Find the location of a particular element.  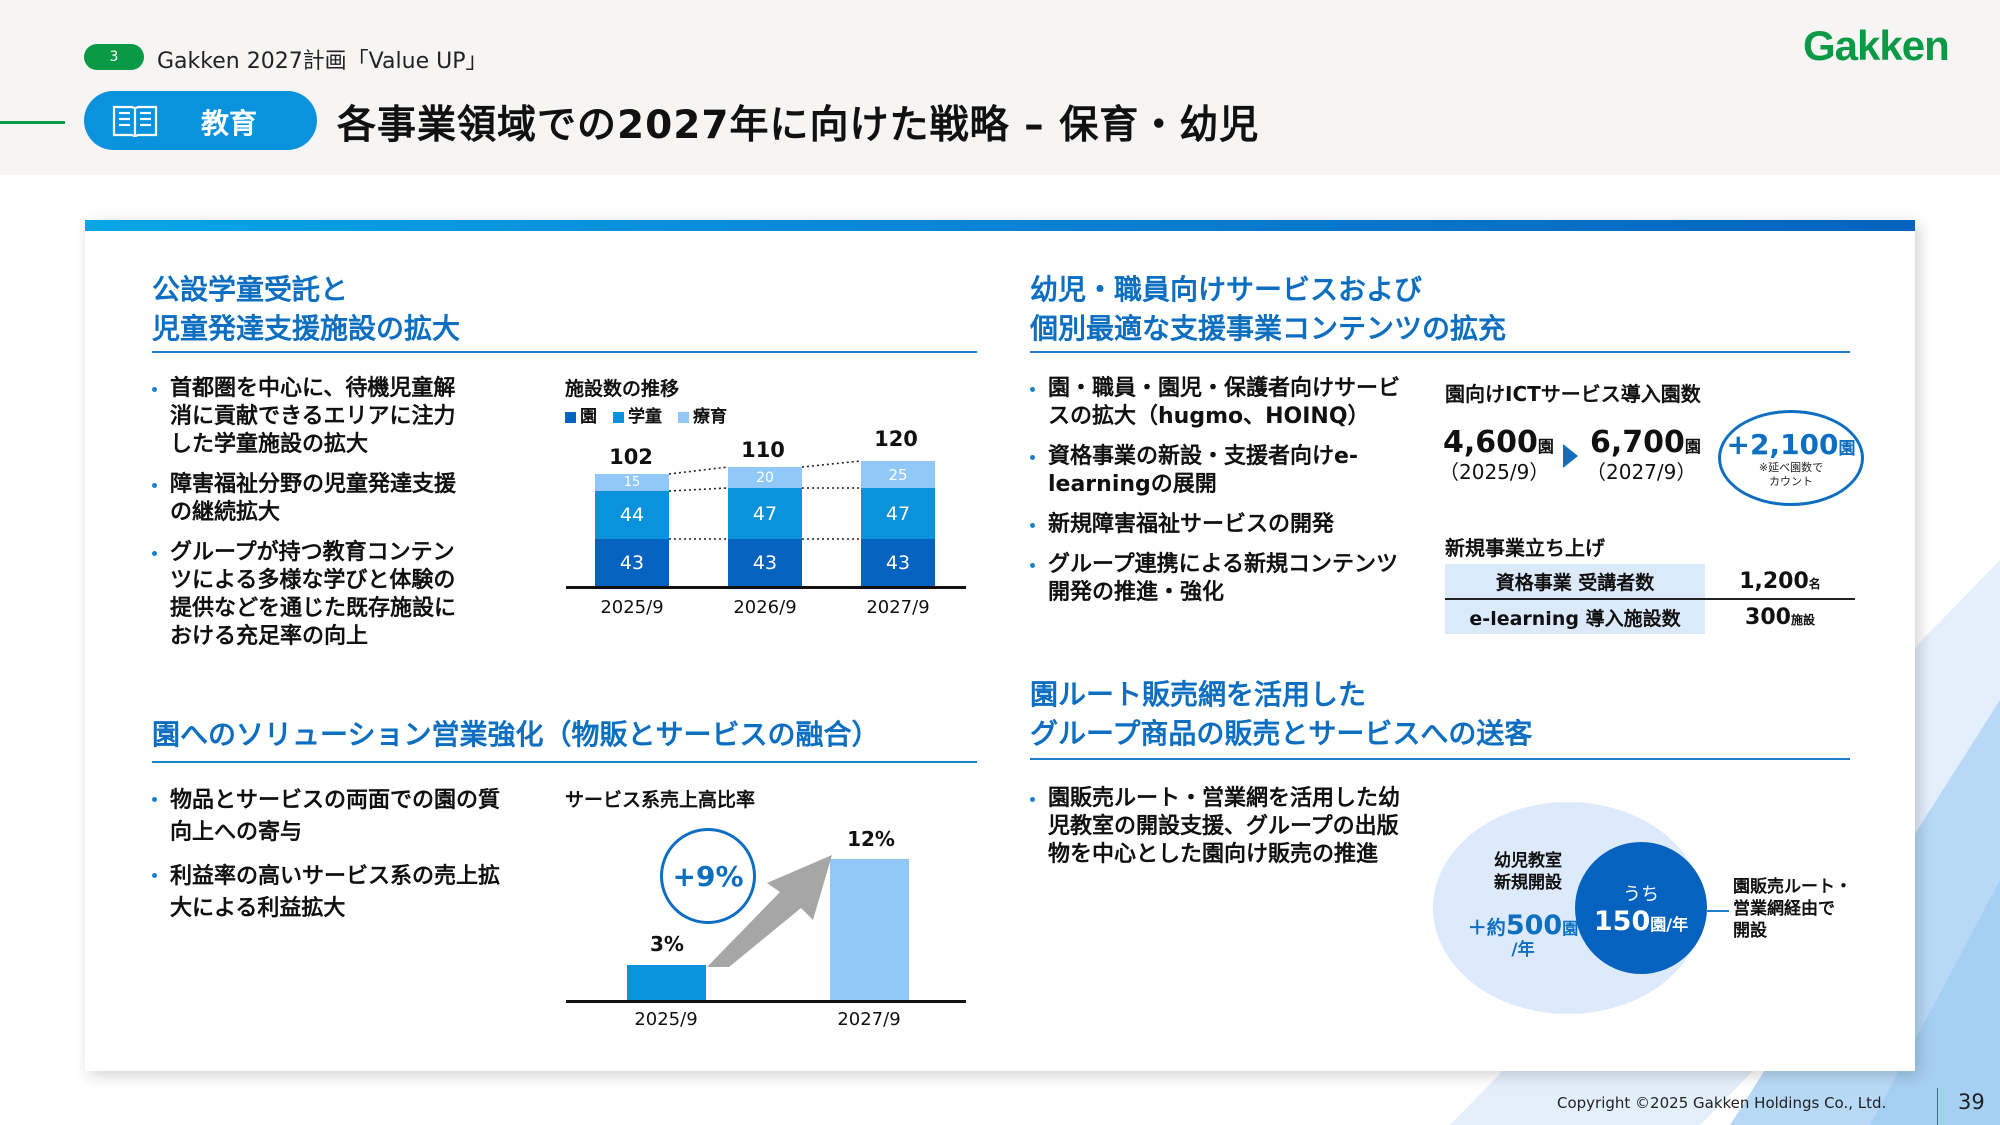

bar-segment-afterschool: 44 is located at coordinates (632, 515).